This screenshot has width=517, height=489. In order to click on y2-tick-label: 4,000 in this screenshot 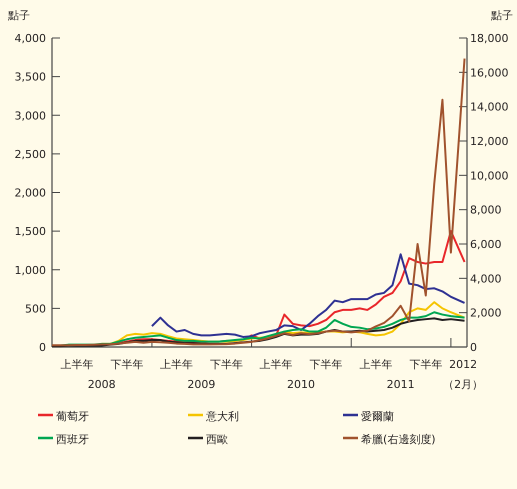, I will do `click(486, 279)`.